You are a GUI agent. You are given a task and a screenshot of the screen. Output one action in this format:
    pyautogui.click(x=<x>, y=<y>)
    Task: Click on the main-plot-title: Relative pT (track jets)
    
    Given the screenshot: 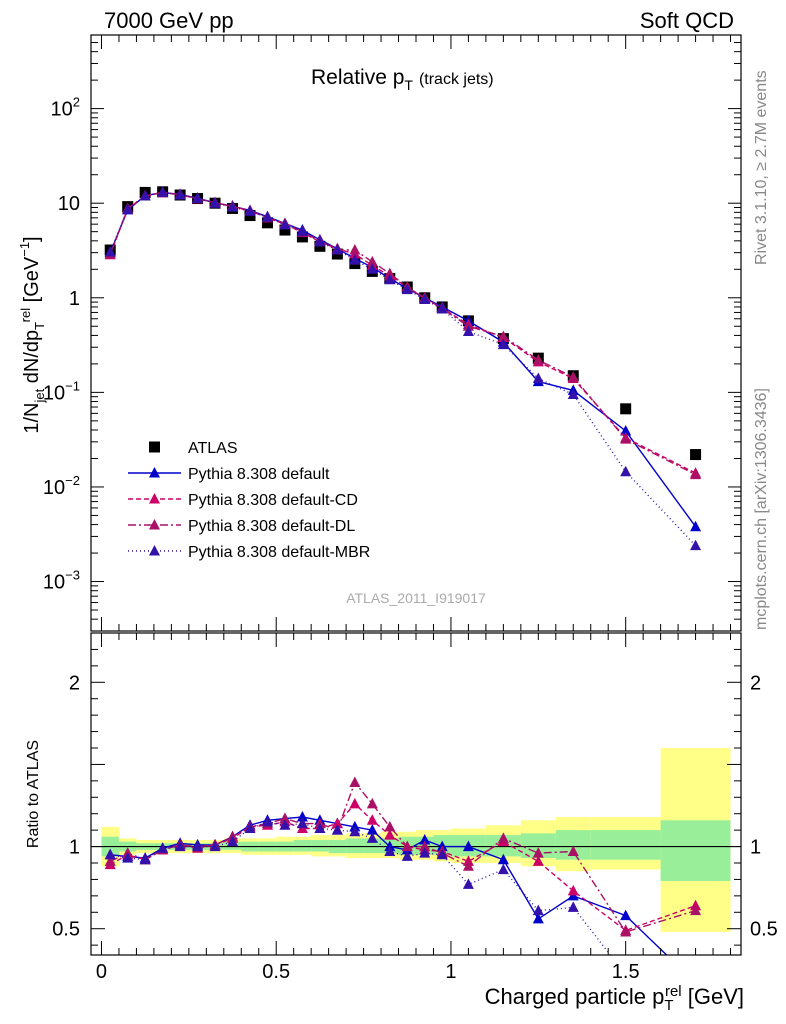 What is the action you would take?
    pyautogui.click(x=402, y=79)
    